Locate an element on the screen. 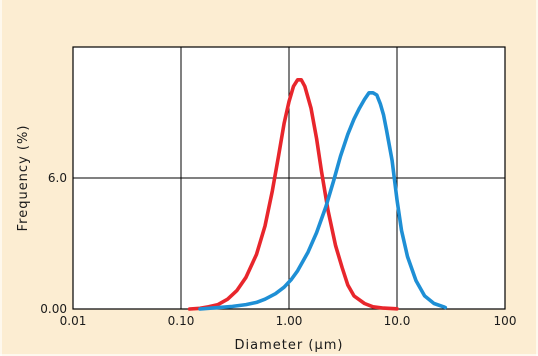 The height and width of the screenshot is (356, 538). x-axis-title: Diameter (µm) is located at coordinates (289, 345).